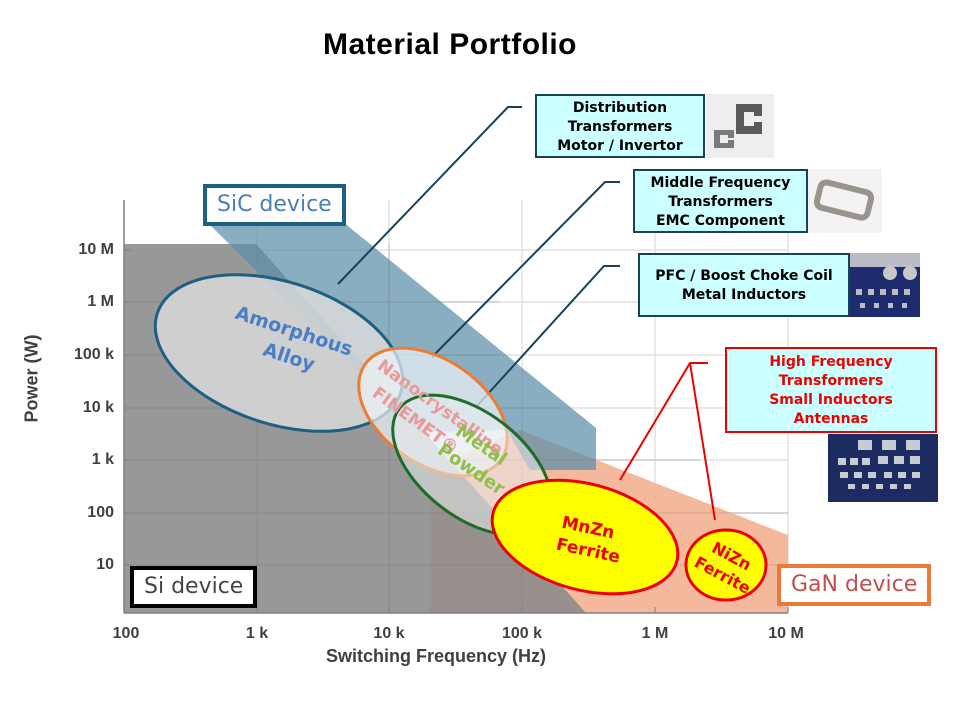 This screenshot has height=720, width=960. I want to click on x-tick-100: 100, so click(126, 633).